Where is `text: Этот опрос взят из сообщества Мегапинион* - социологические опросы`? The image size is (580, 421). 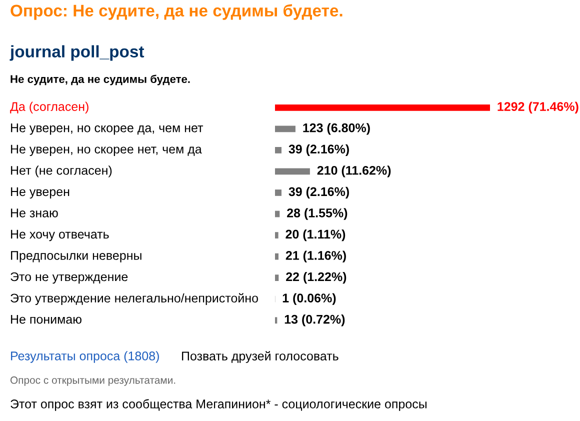
text: Этот опрос взят из сообщества Мегапинион* - социологические опросы is located at coordinates (218, 405).